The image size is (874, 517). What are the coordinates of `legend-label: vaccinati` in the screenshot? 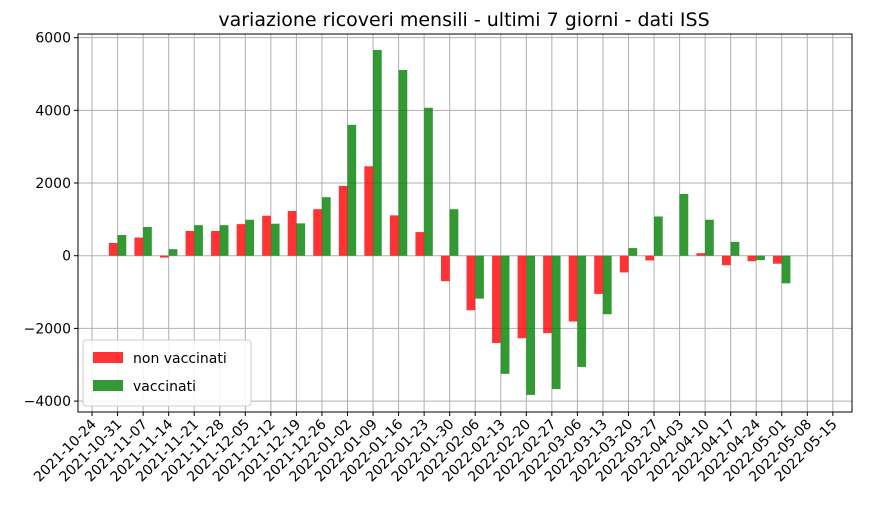 It's located at (164, 387).